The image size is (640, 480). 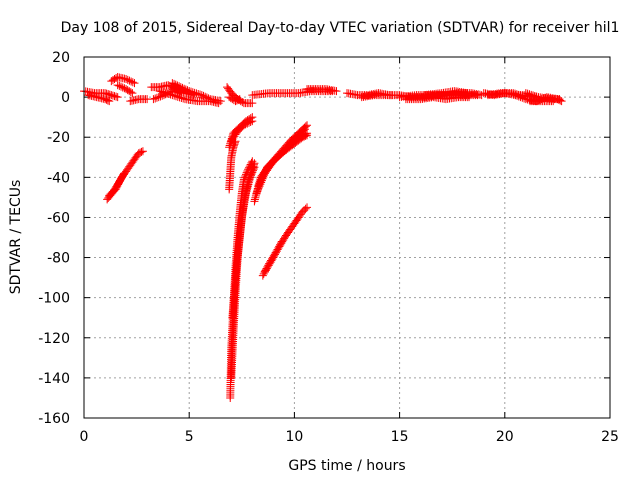 What do you see at coordinates (400, 437) in the screenshot?
I see `x-tick-label: 15` at bounding box center [400, 437].